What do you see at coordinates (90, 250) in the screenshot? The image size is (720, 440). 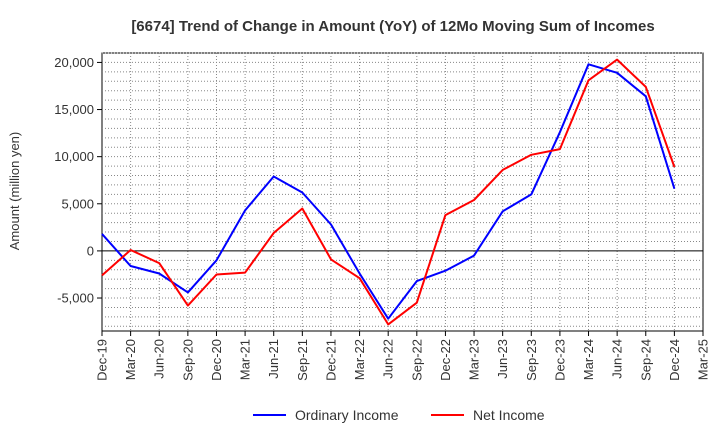 I see `y-tick-label: 0` at bounding box center [90, 250].